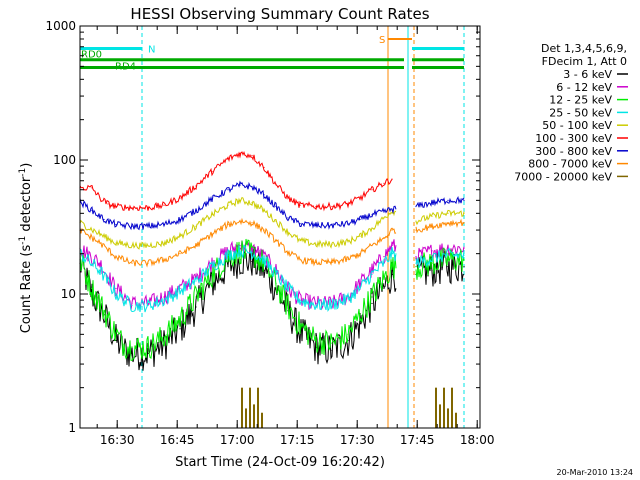 Image resolution: width=640 pixels, height=480 pixels. I want to click on x-tick-label-4: 17:30, so click(357, 440).